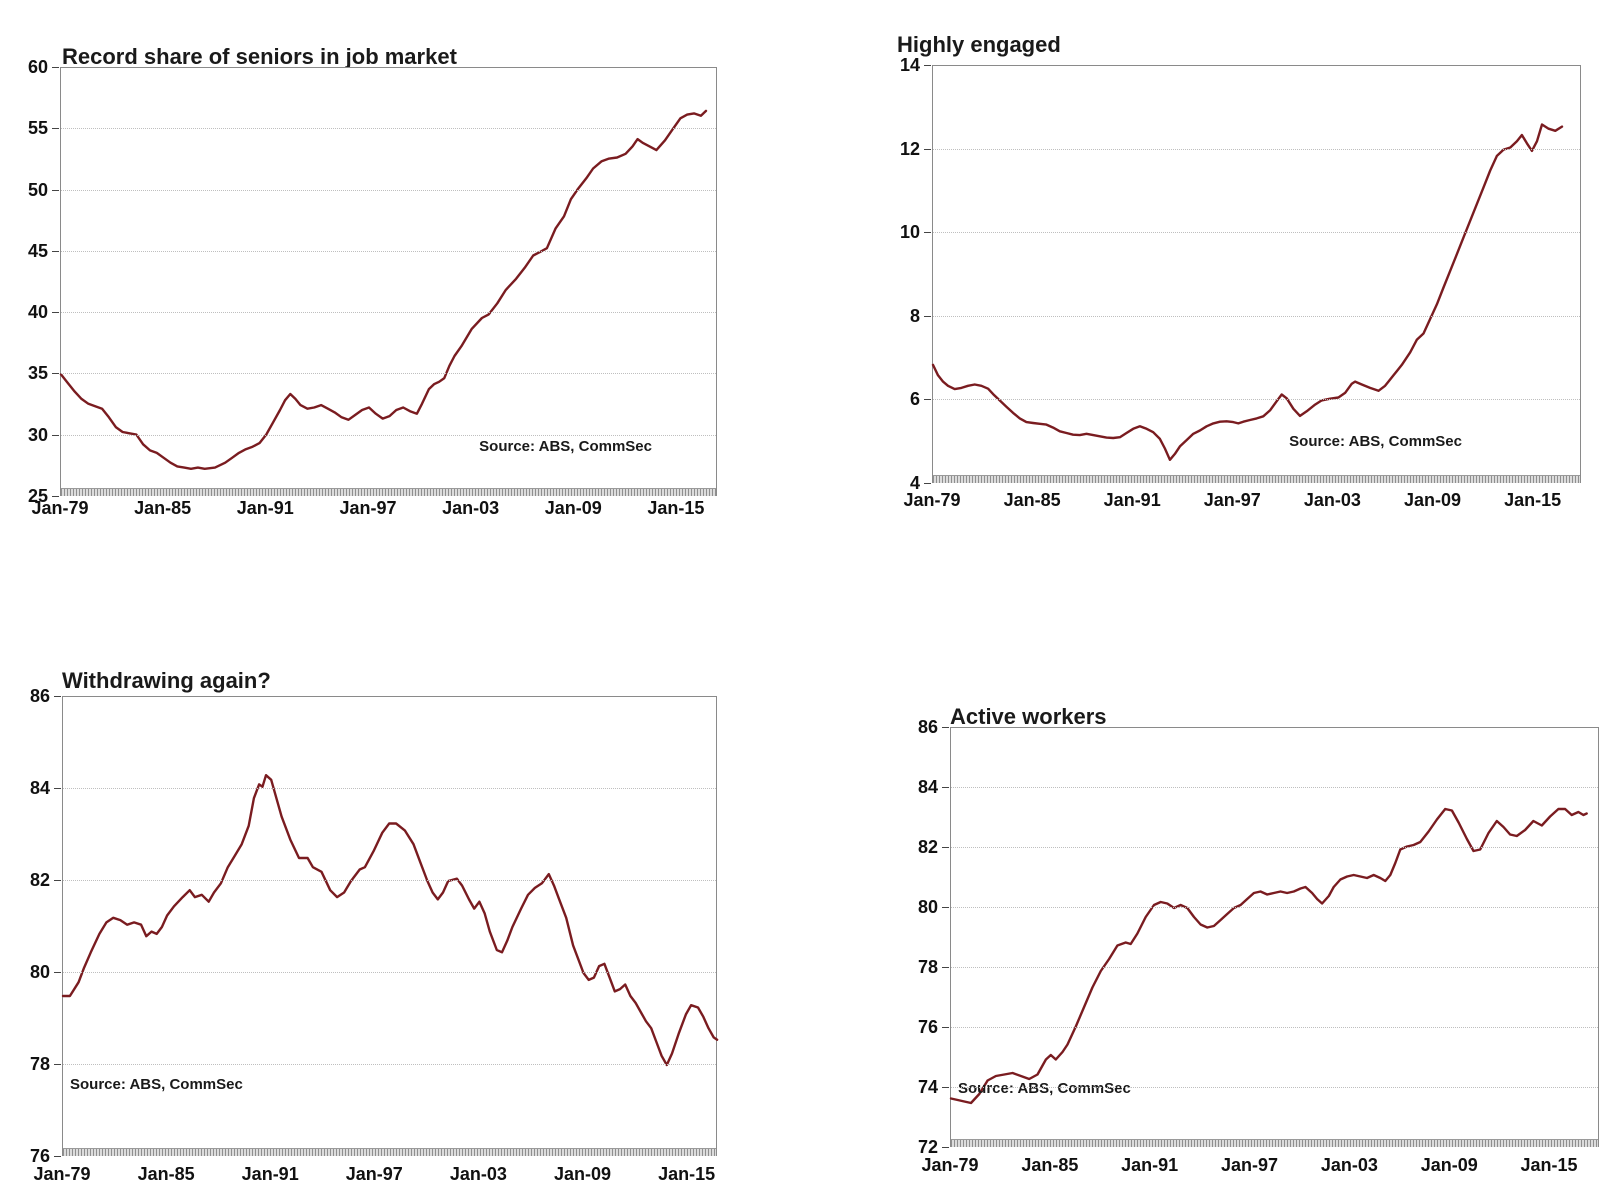  Describe the element at coordinates (37, 189) in the screenshot. I see `y-tick-label: 50` at that location.